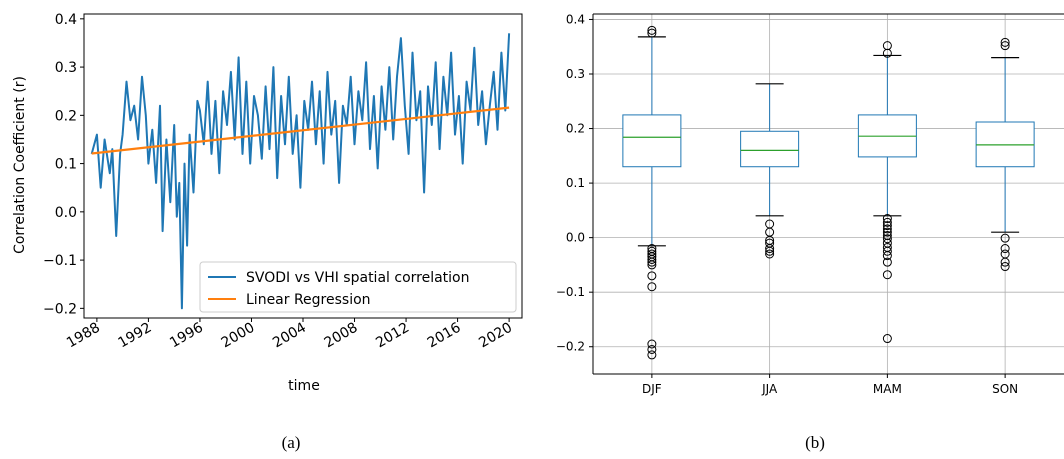  What do you see at coordinates (815, 442) in the screenshot?
I see `panel-caption: (b)` at bounding box center [815, 442].